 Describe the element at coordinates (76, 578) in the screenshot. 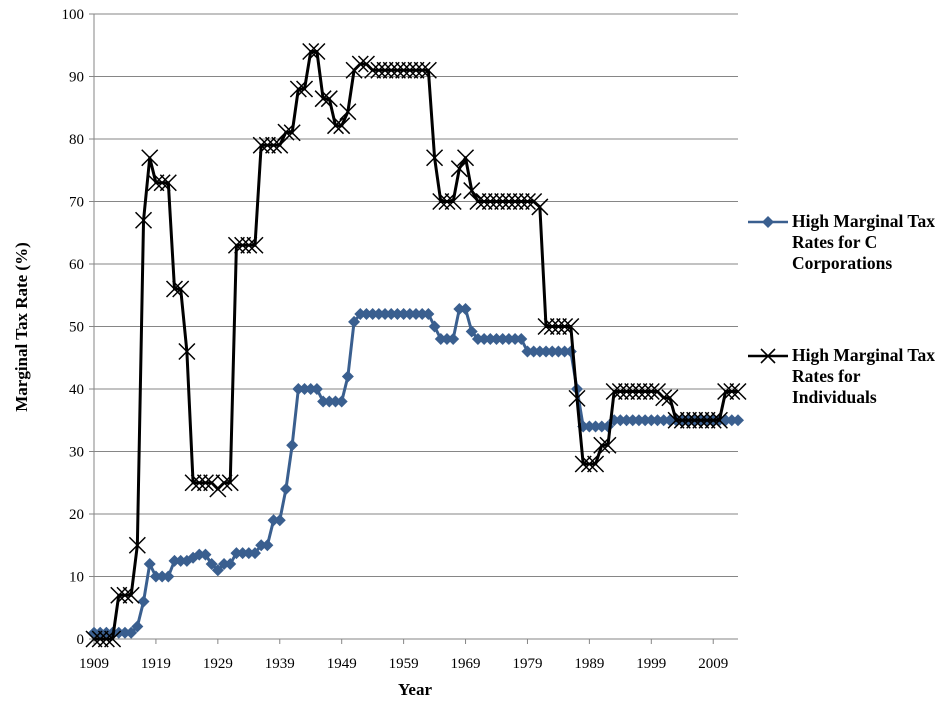

I see `y-tick-label: 10` at that location.